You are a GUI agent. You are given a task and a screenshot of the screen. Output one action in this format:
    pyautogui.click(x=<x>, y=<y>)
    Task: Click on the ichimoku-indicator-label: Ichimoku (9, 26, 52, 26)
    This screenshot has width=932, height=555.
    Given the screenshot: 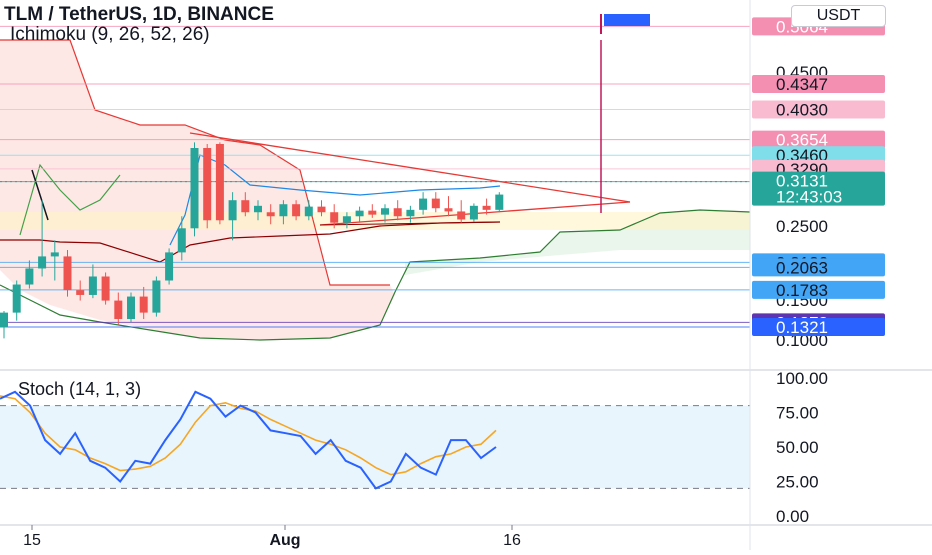 What is the action you would take?
    pyautogui.click(x=110, y=34)
    